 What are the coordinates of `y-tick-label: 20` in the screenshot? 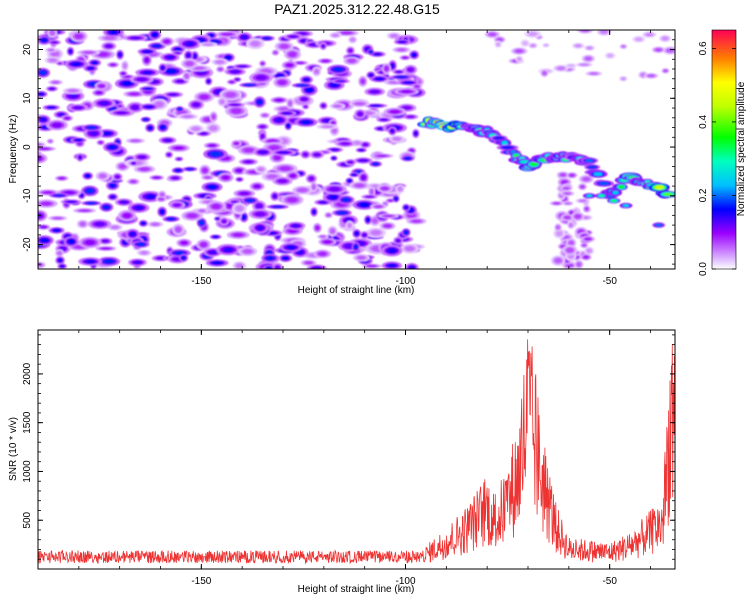 It's located at (27, 50).